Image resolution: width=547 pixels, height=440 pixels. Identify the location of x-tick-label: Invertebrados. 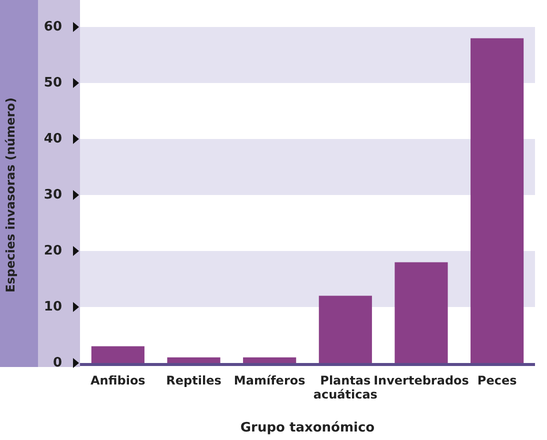
(421, 380).